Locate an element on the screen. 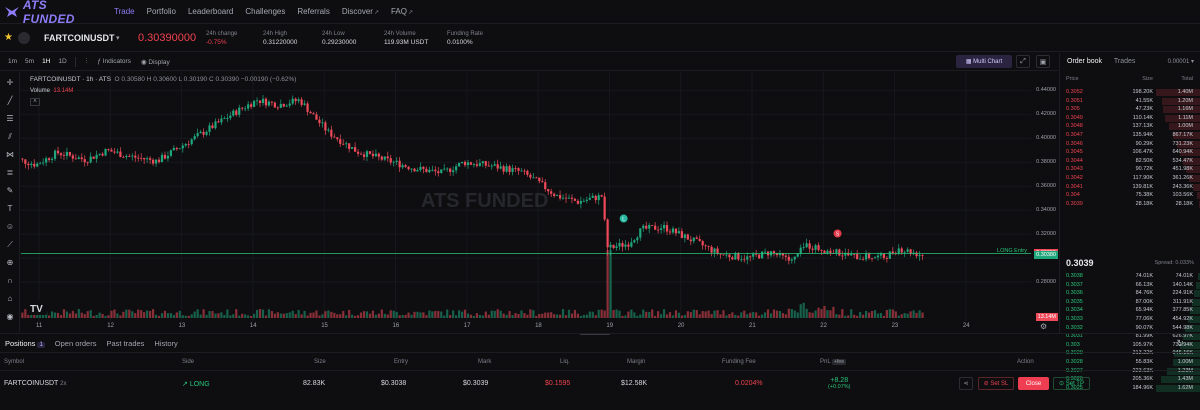 This screenshot has height=410, width=1200. position-symbol: FARTCOINUSDT 2x is located at coordinates (35, 383).